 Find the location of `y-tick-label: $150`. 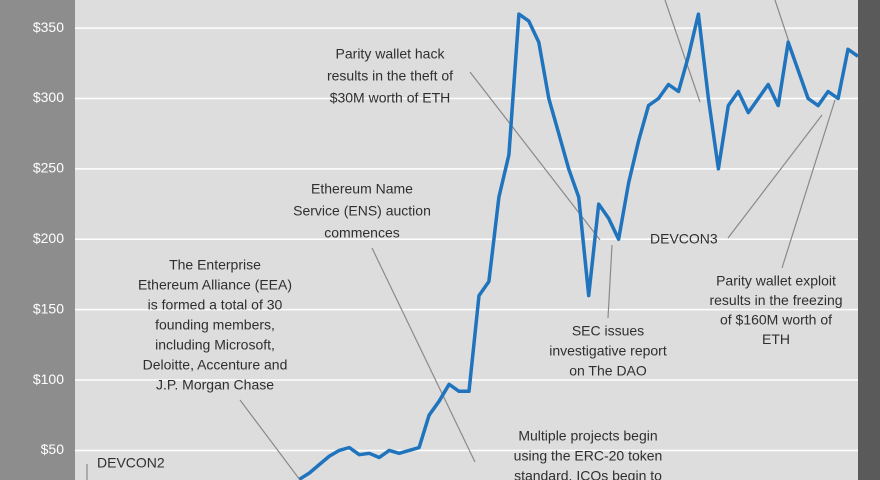

y-tick-label: $150 is located at coordinates (48, 308).